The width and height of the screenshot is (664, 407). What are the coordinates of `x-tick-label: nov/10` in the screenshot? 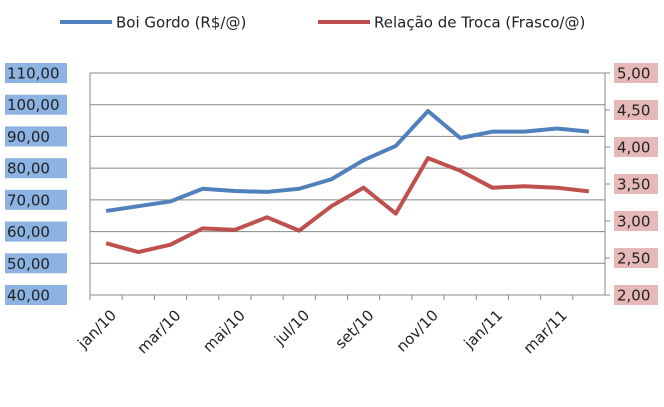 It's located at (417, 330).